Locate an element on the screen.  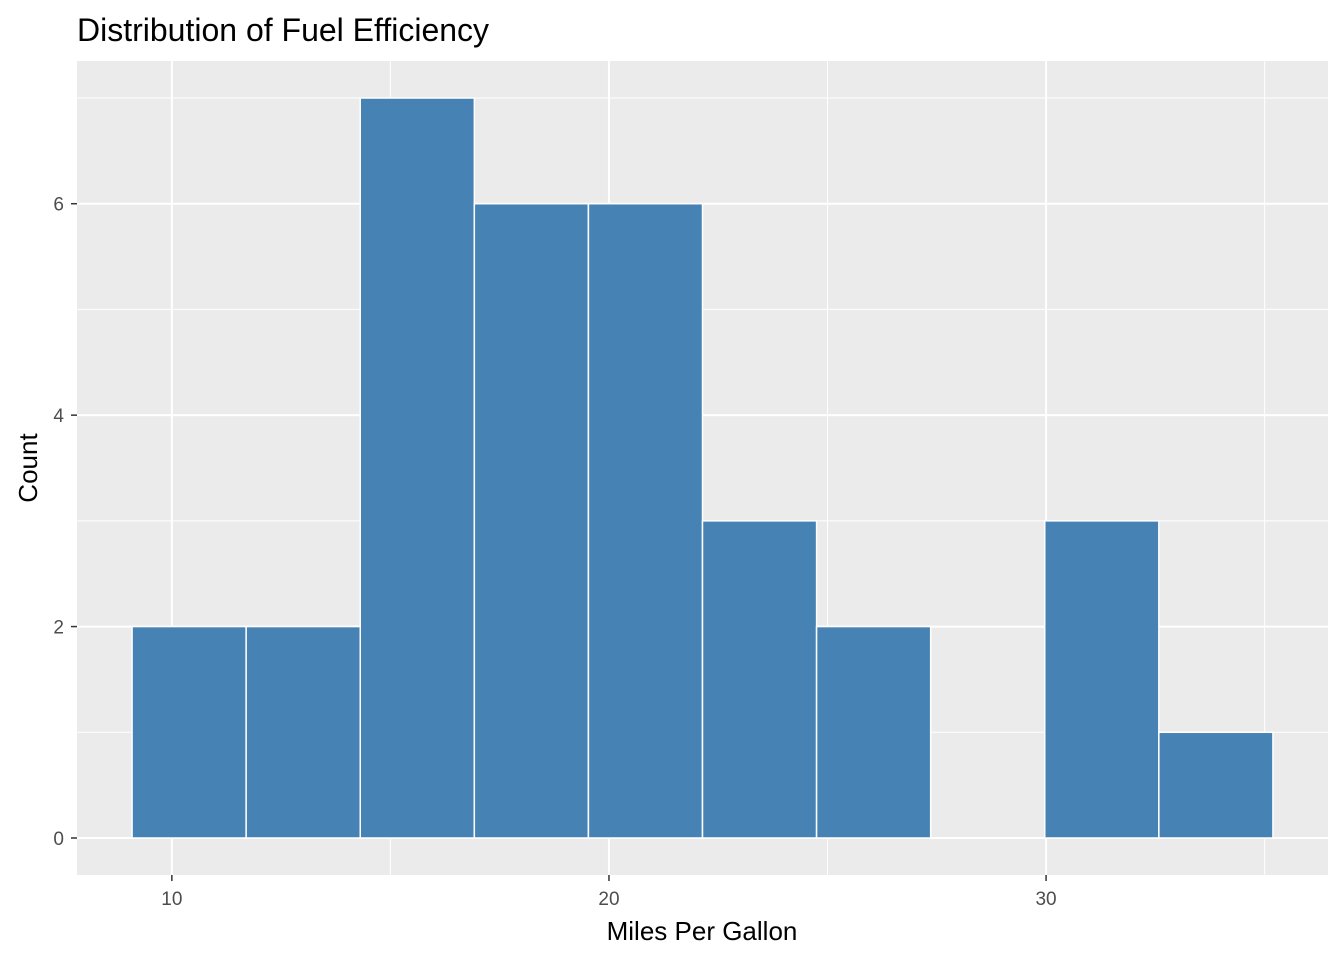
y-tick-label: 0 is located at coordinates (58, 839).